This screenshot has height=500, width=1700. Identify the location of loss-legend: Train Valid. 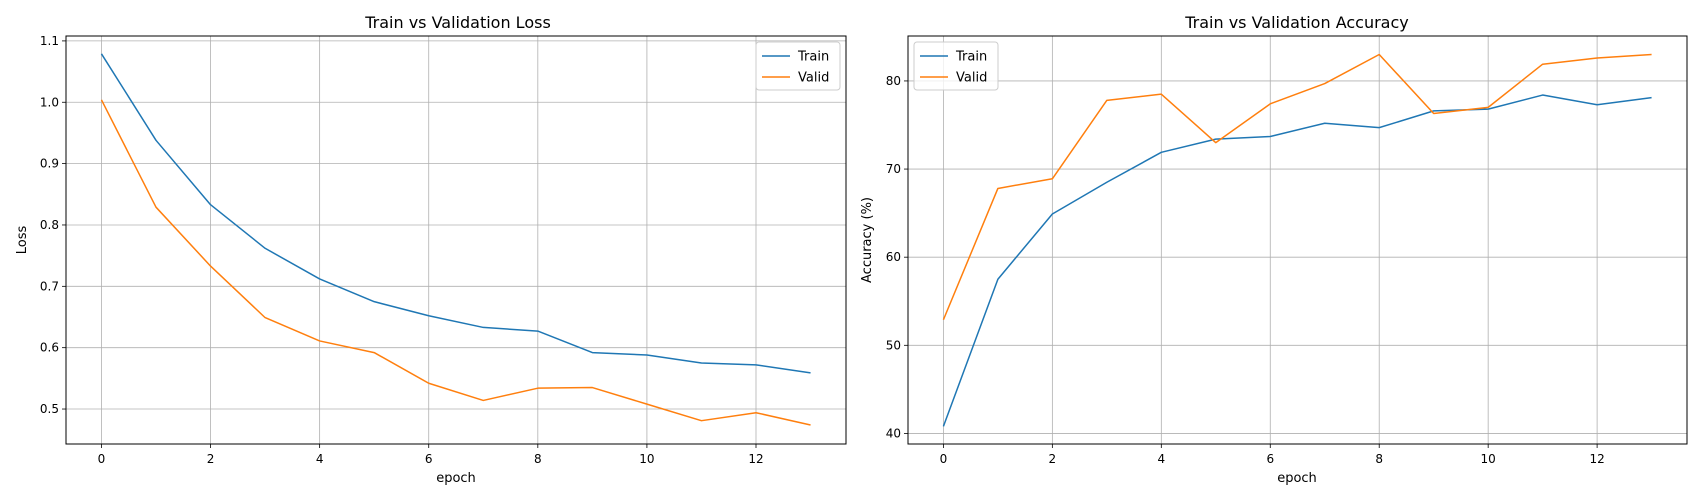
(798, 66).